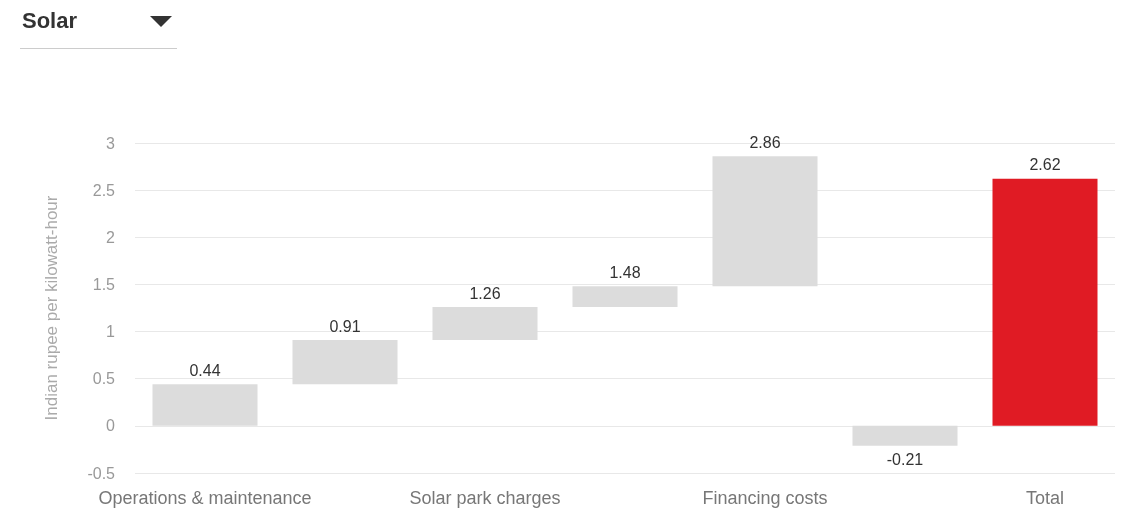 The width and height of the screenshot is (1129, 514). Describe the element at coordinates (50, 21) in the screenshot. I see `chart-title: Solar` at that location.